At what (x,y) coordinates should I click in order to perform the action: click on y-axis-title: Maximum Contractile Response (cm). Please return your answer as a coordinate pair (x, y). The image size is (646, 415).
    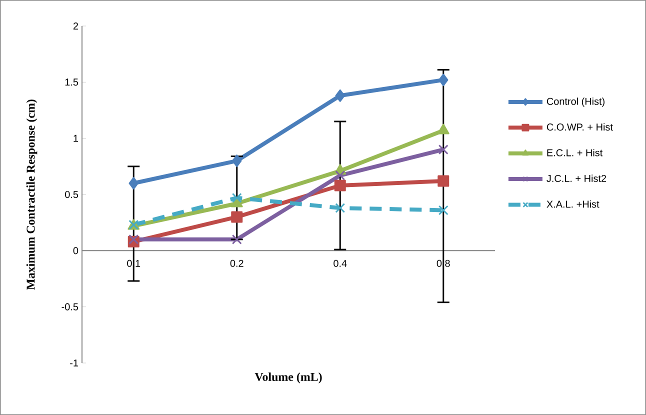
    Looking at the image, I should click on (32, 195).